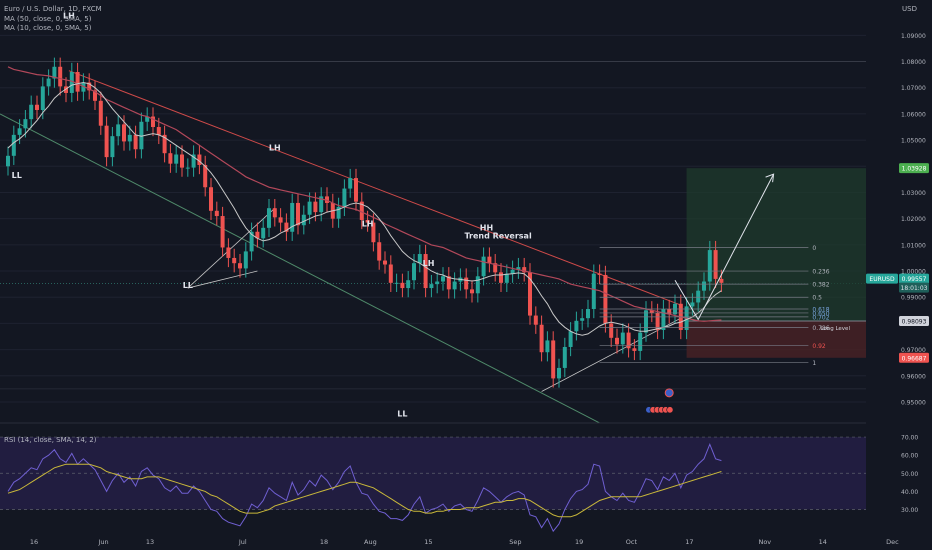 The image size is (932, 550). I want to click on current-price-tag: 0.99557, so click(914, 279).